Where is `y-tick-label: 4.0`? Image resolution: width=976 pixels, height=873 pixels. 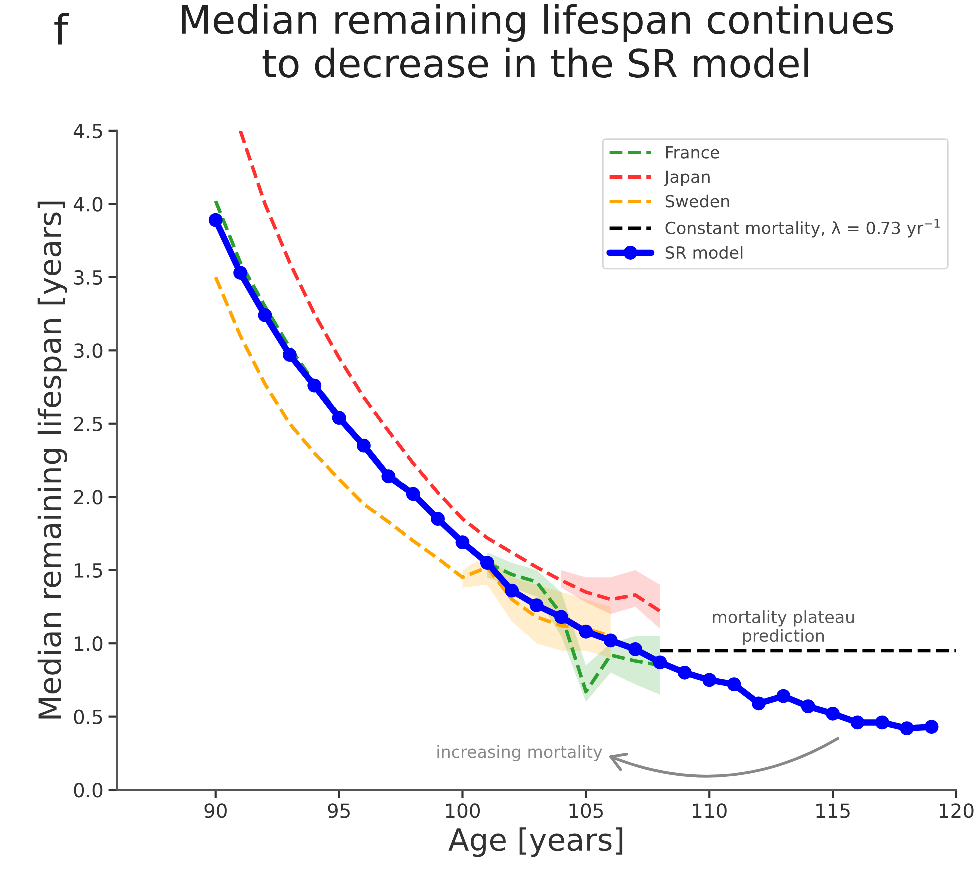
y-tick-label: 4.0 is located at coordinates (88, 204).